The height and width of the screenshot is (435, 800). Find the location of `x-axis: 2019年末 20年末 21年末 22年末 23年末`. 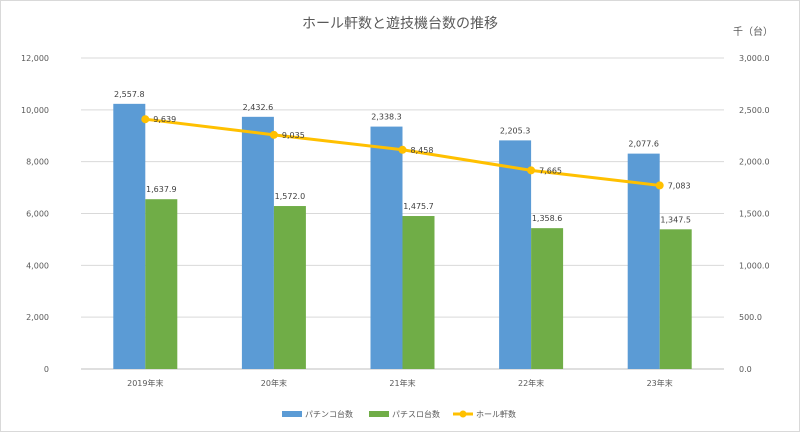

x-axis: 2019年末 20年末 21年末 22年末 23年末 is located at coordinates (400, 383).